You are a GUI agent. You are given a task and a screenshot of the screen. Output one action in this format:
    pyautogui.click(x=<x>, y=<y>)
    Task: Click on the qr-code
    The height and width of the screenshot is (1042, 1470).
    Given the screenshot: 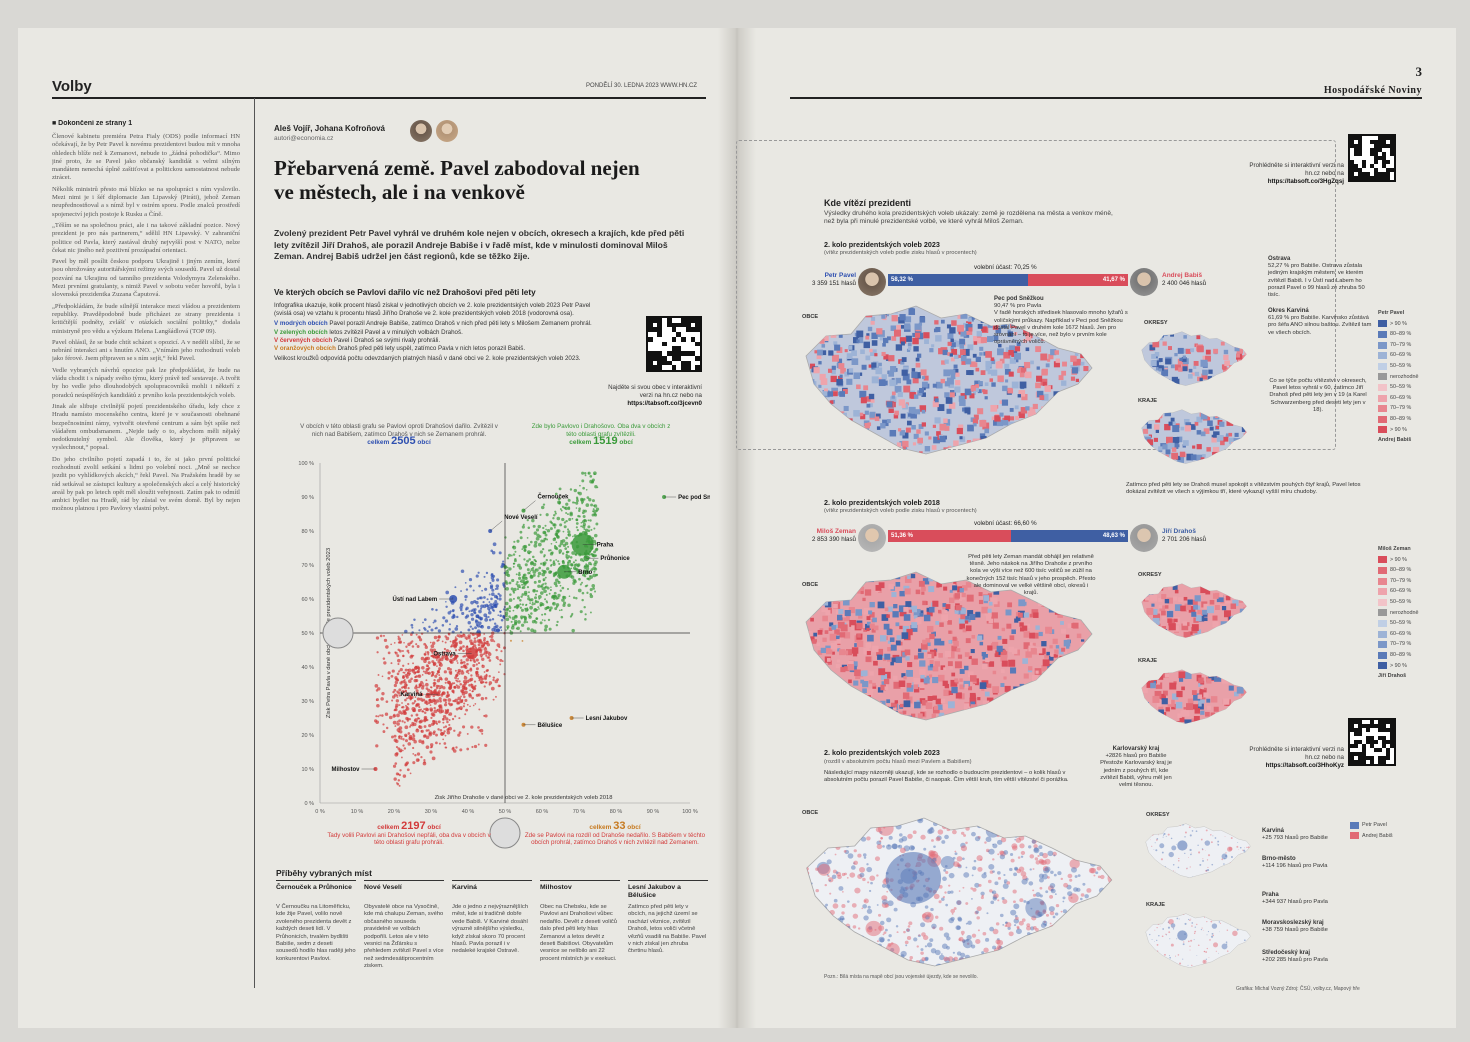 What is the action you would take?
    pyautogui.click(x=674, y=344)
    